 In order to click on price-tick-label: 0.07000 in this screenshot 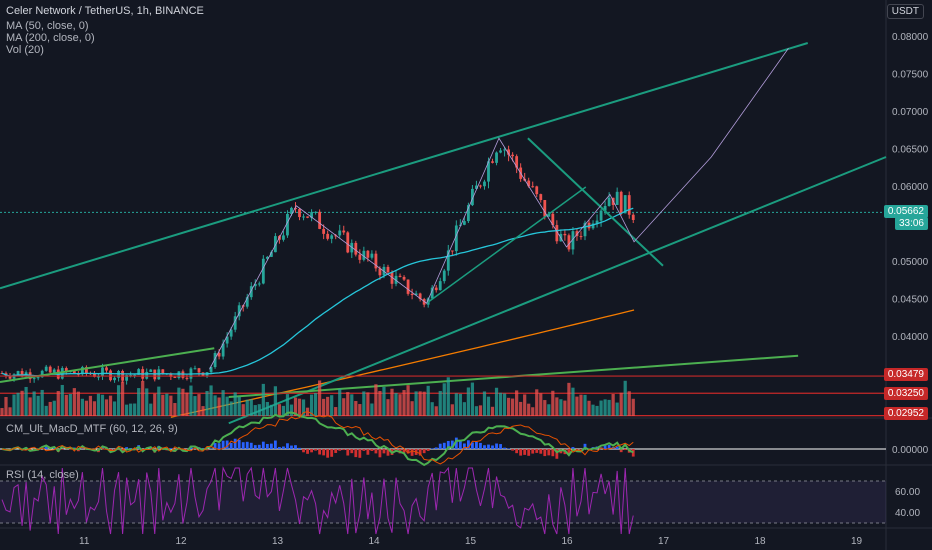, I will do `click(910, 112)`.